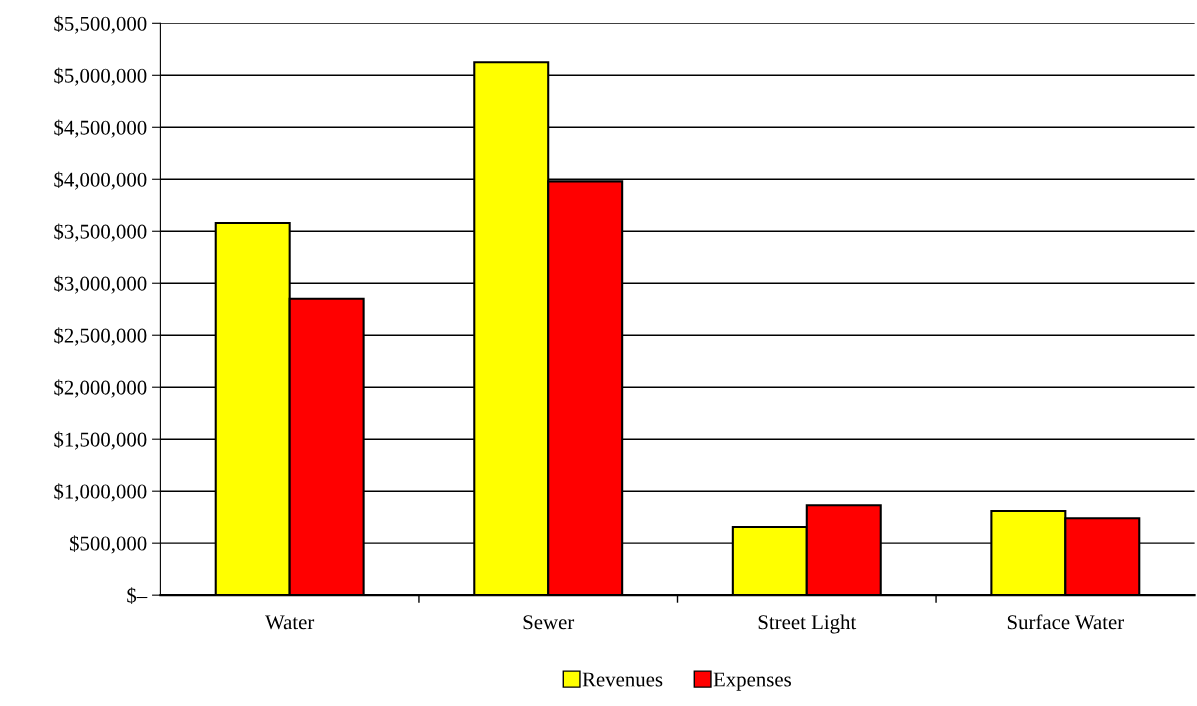 The height and width of the screenshot is (706, 1197). What do you see at coordinates (100, 336) in the screenshot?
I see `y-tick-label: $2,500,000` at bounding box center [100, 336].